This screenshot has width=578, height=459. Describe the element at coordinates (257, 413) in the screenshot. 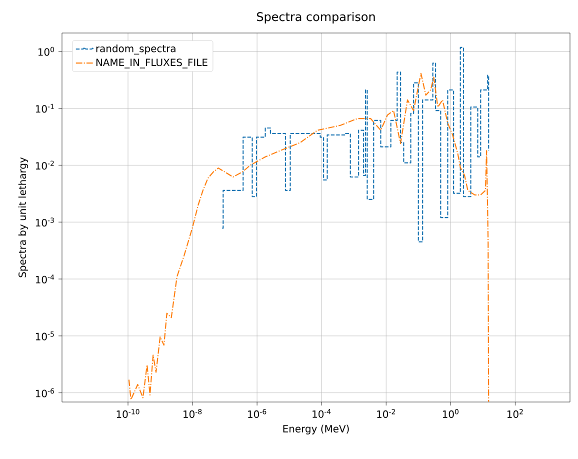

I see `x-tick-label: 10$^{-6}$` at that location.